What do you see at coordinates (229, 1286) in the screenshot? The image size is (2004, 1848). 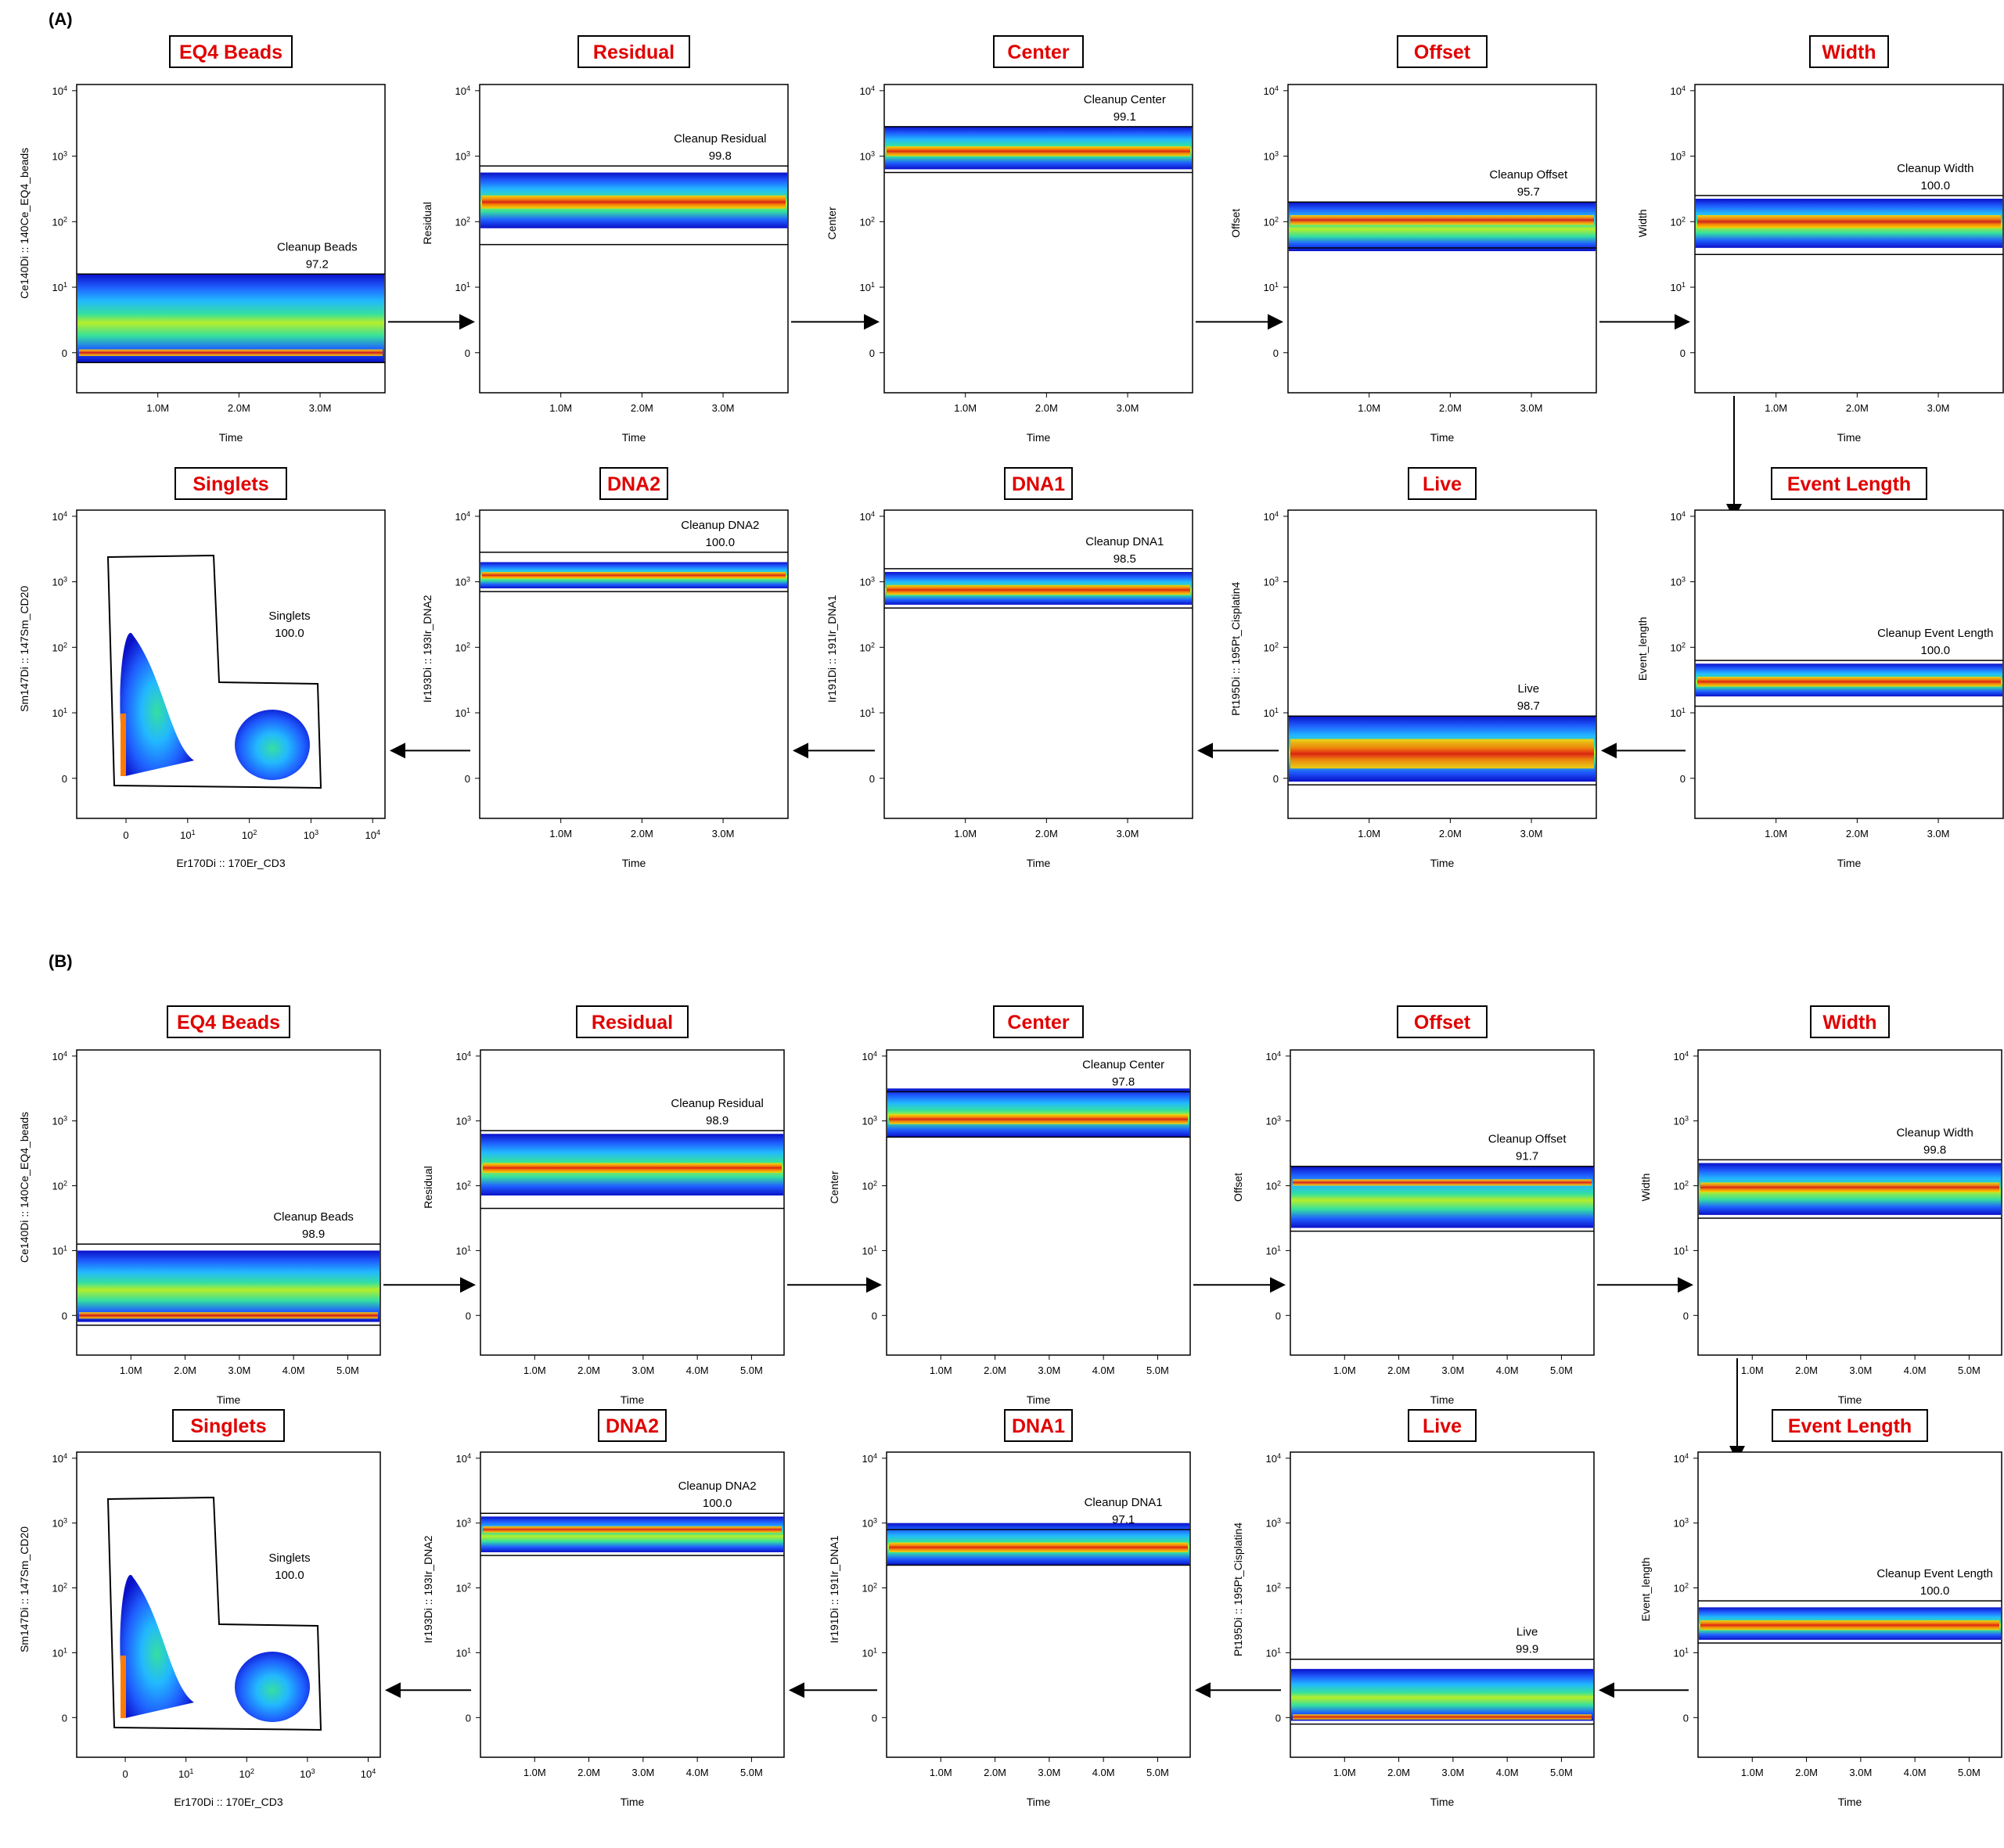 I see `density-band` at bounding box center [229, 1286].